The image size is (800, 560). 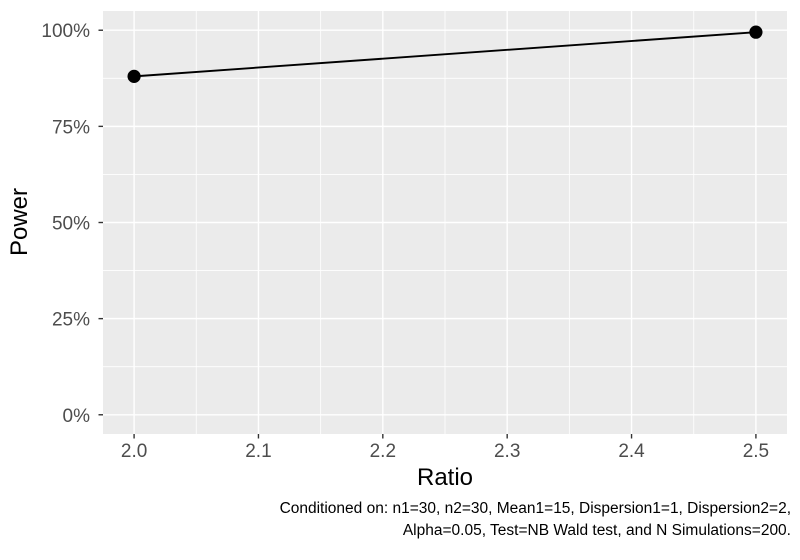 What do you see at coordinates (507, 451) in the screenshot?
I see `x-tick-label: 2.3` at bounding box center [507, 451].